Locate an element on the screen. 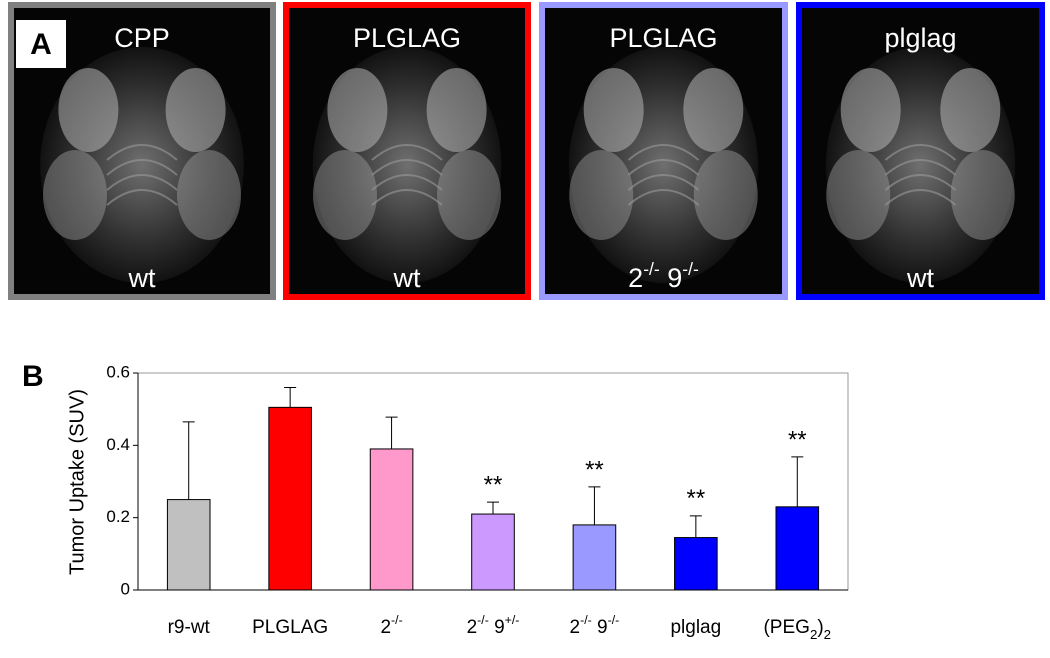 The width and height of the screenshot is (1050, 658). y-tick-label: 0.2 is located at coordinates (118, 516).